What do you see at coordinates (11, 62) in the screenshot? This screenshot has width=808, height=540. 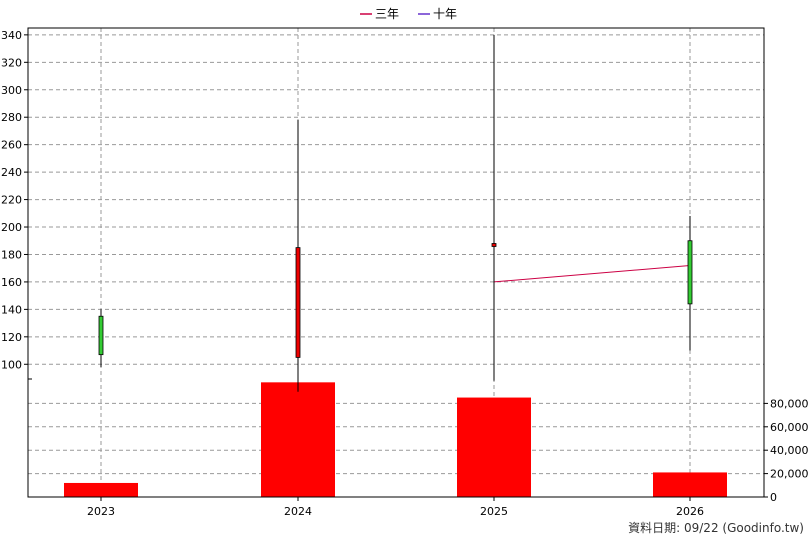 I see `price-tick-label: 320` at bounding box center [11, 62].